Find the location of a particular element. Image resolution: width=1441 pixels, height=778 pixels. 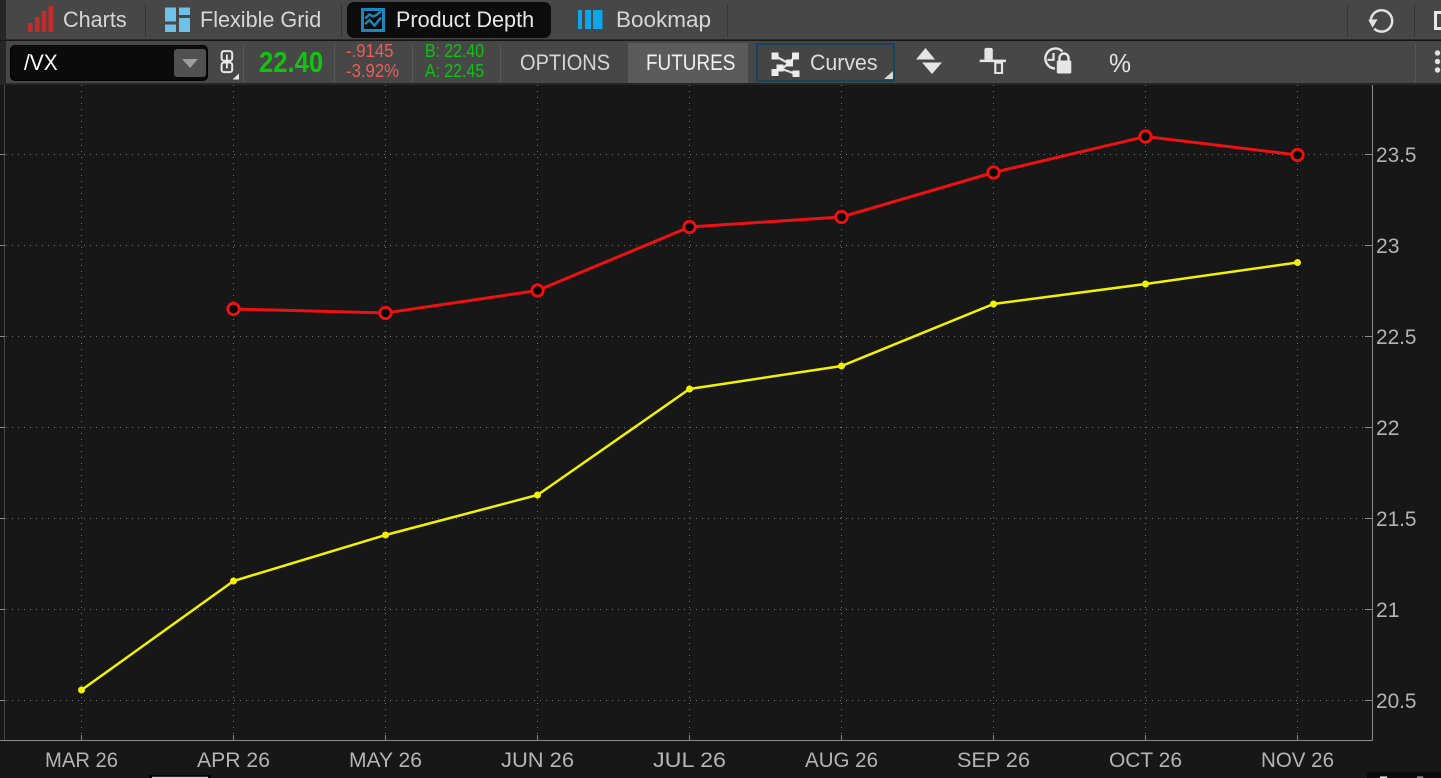

svg-text: JUL 26 is located at coordinates (689, 760).